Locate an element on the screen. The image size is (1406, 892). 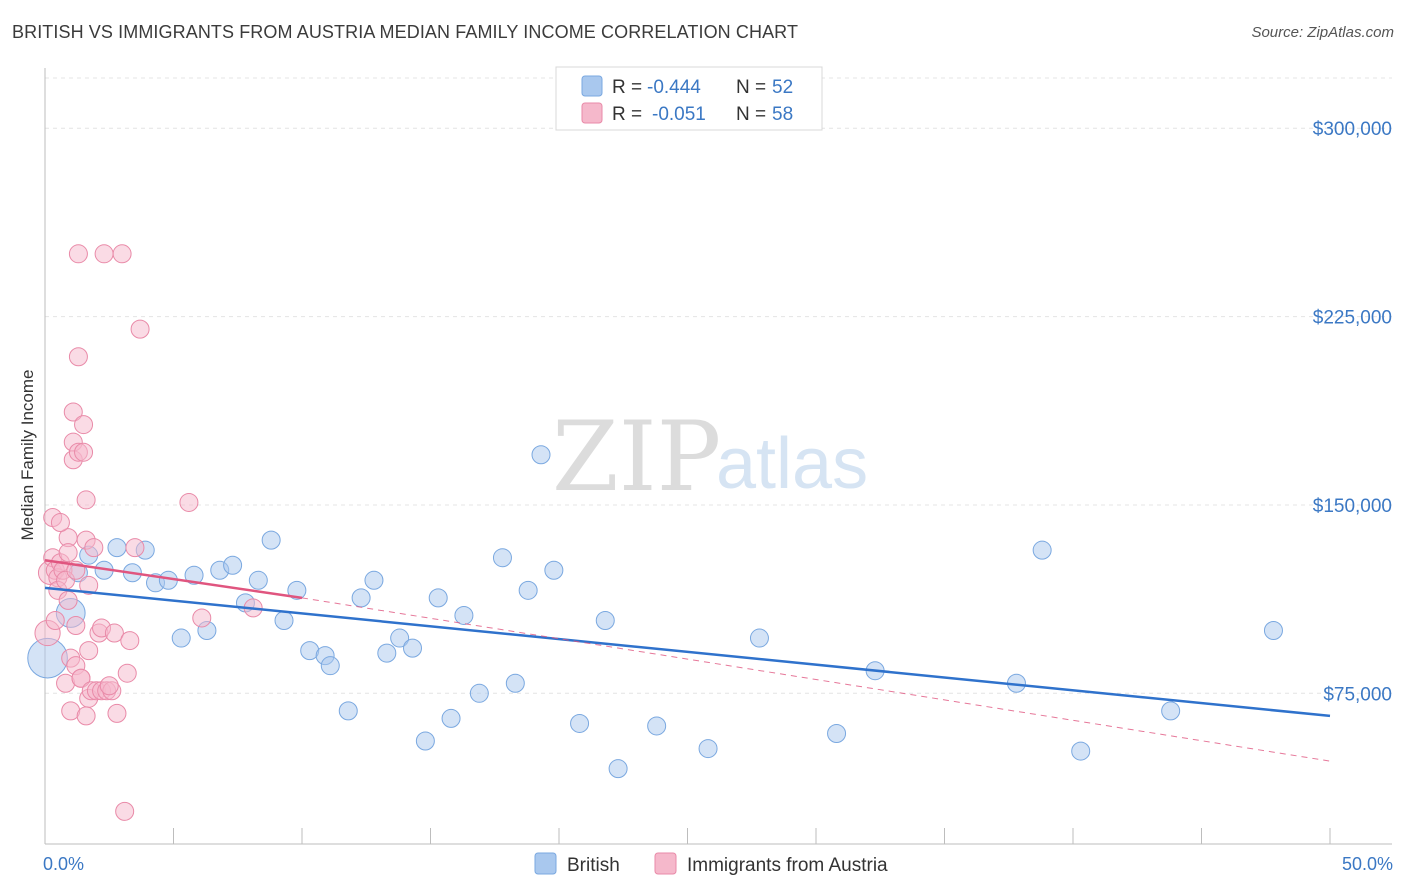
x-tick-label-0: 0.0% is located at coordinates (63, 864).